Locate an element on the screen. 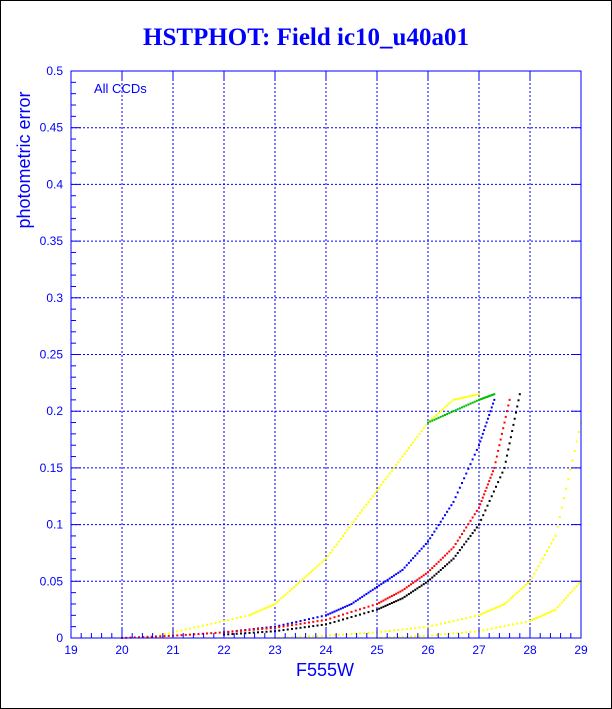  annotation-all-ccds: All CCDs is located at coordinates (120, 88).